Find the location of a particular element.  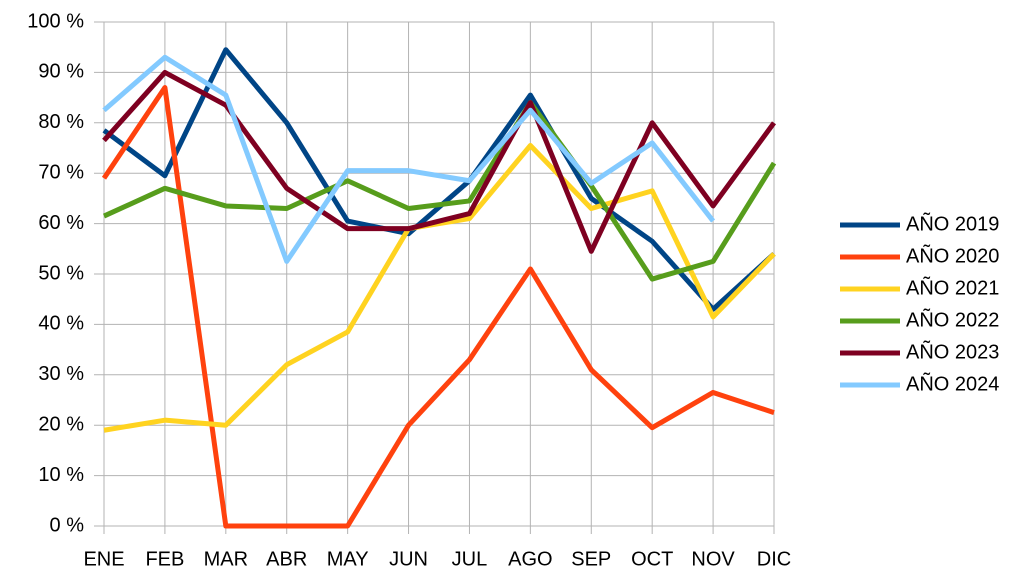

y-tick-label: 10 % is located at coordinates (61, 475).